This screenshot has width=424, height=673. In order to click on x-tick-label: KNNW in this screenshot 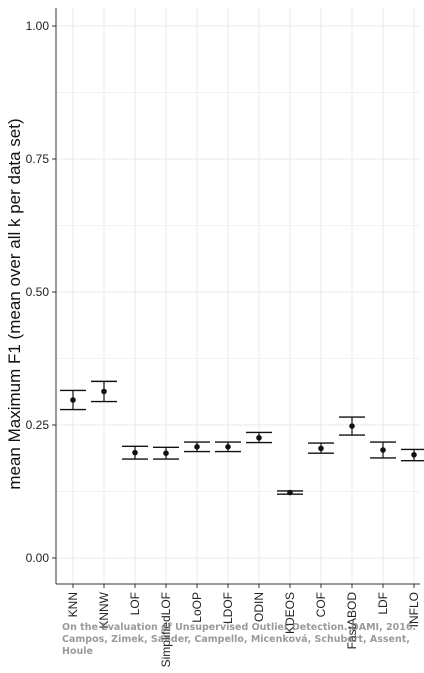, I will do `click(104, 609)`.